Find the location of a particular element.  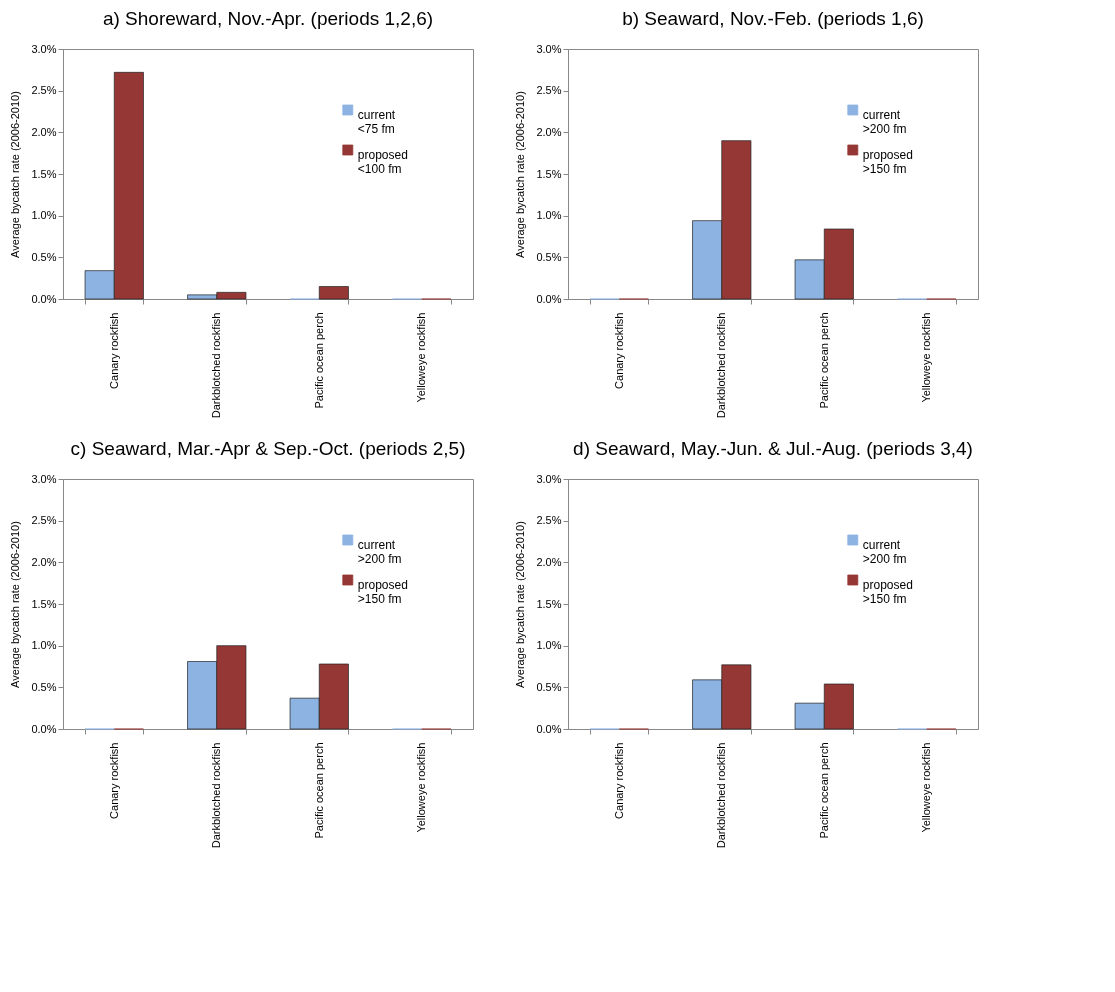

chart-title: d) Seaward, May.-Jun. & Jul.-Aug. (periods 3,4) is located at coordinates (773, 448).